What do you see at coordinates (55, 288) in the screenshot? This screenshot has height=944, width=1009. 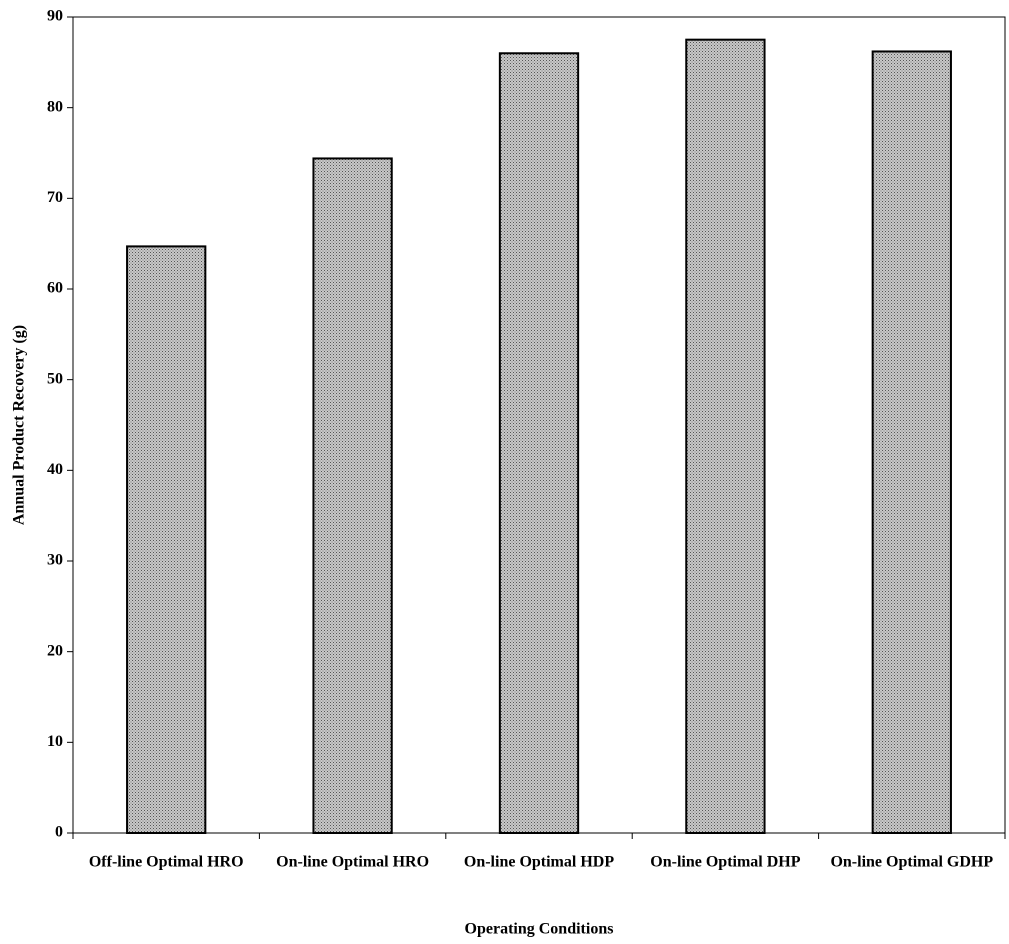 I see `y-tick-label: 60` at bounding box center [55, 288].